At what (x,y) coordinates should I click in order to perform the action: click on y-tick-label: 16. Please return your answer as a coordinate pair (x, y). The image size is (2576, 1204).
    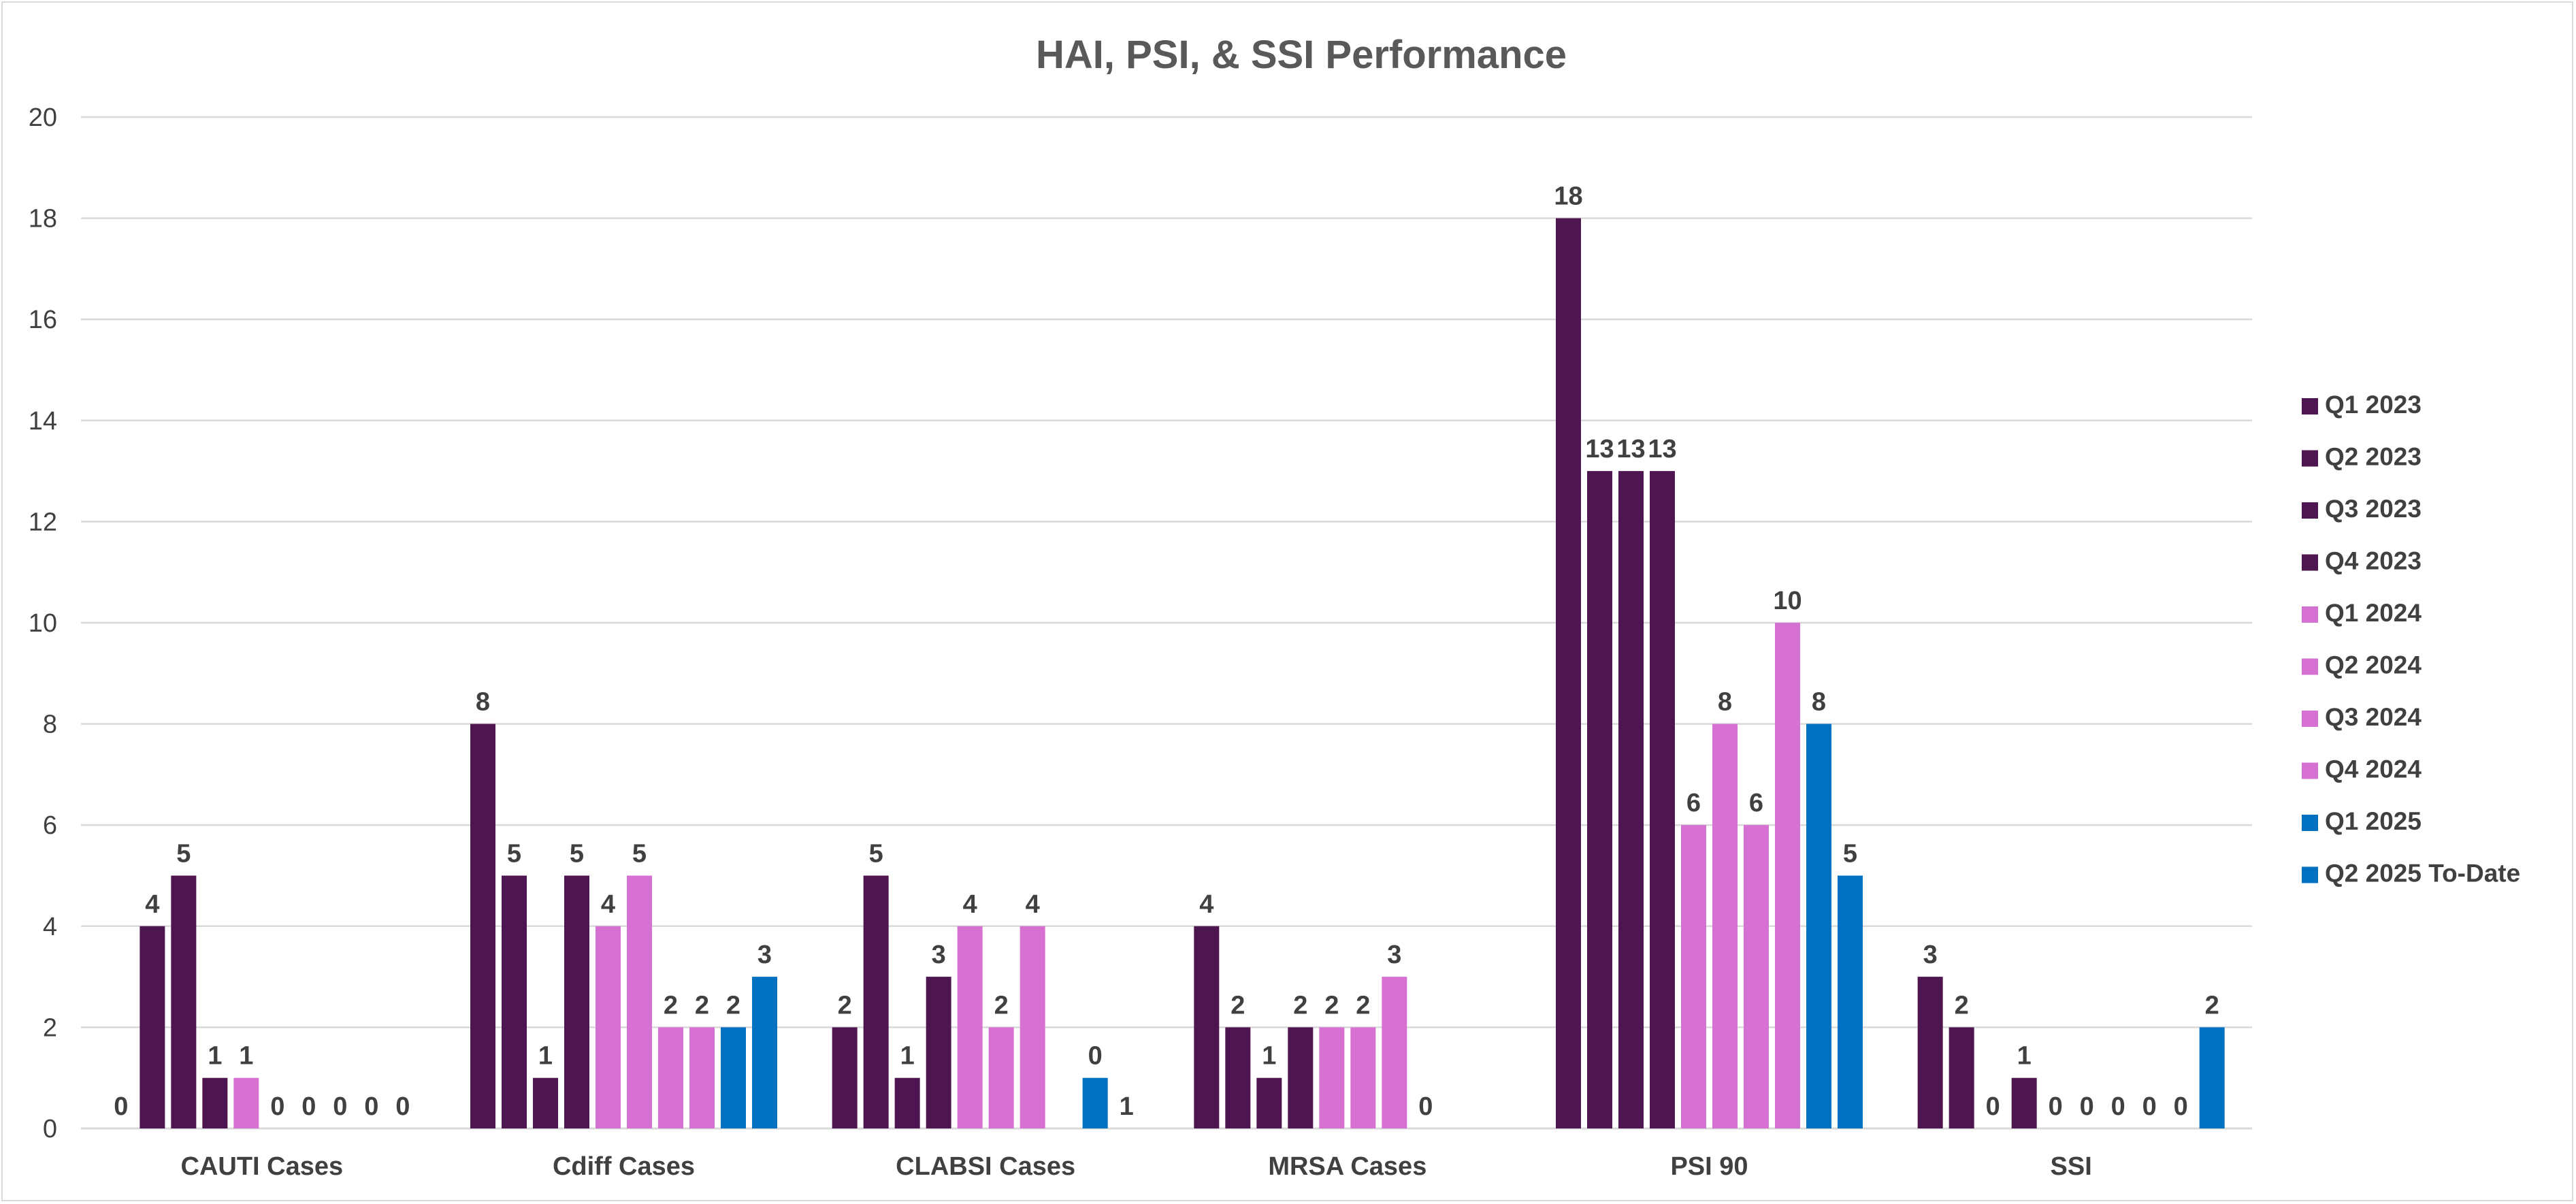
    Looking at the image, I should click on (43, 320).